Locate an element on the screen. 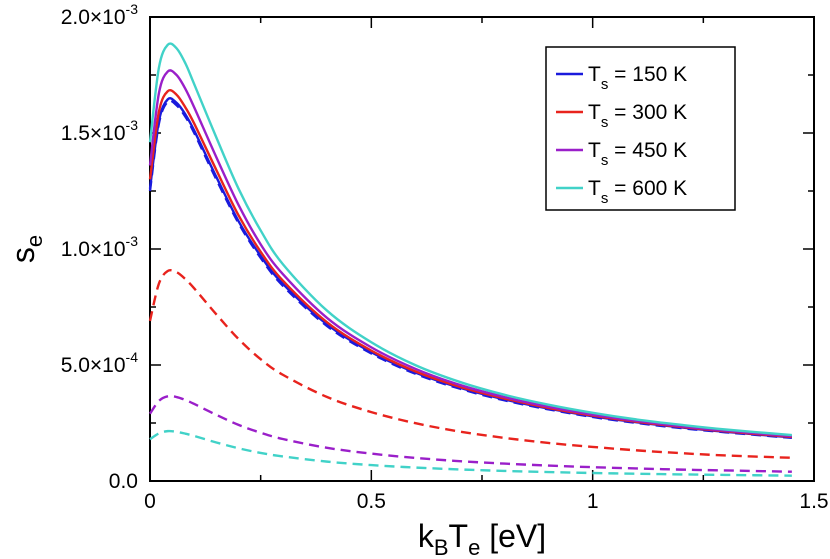 Image resolution: width=830 pixels, height=559 pixels. y-tick-label: 0.0 is located at coordinates (123, 481).